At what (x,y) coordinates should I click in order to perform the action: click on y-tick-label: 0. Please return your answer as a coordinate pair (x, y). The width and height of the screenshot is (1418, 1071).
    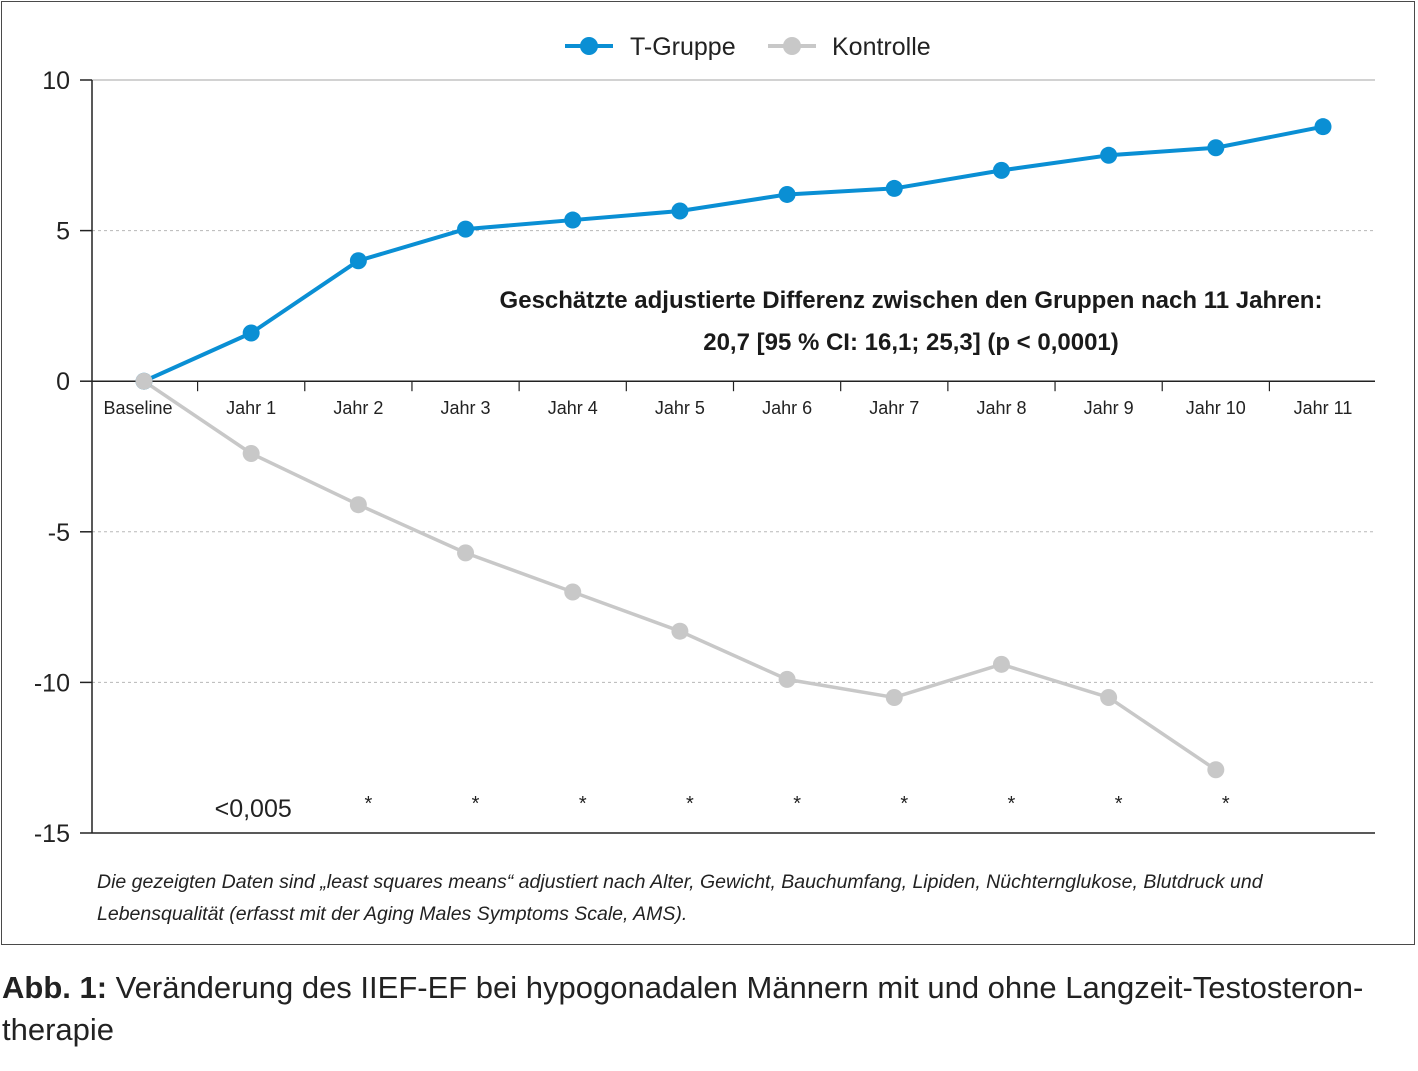
    Looking at the image, I should click on (63, 382).